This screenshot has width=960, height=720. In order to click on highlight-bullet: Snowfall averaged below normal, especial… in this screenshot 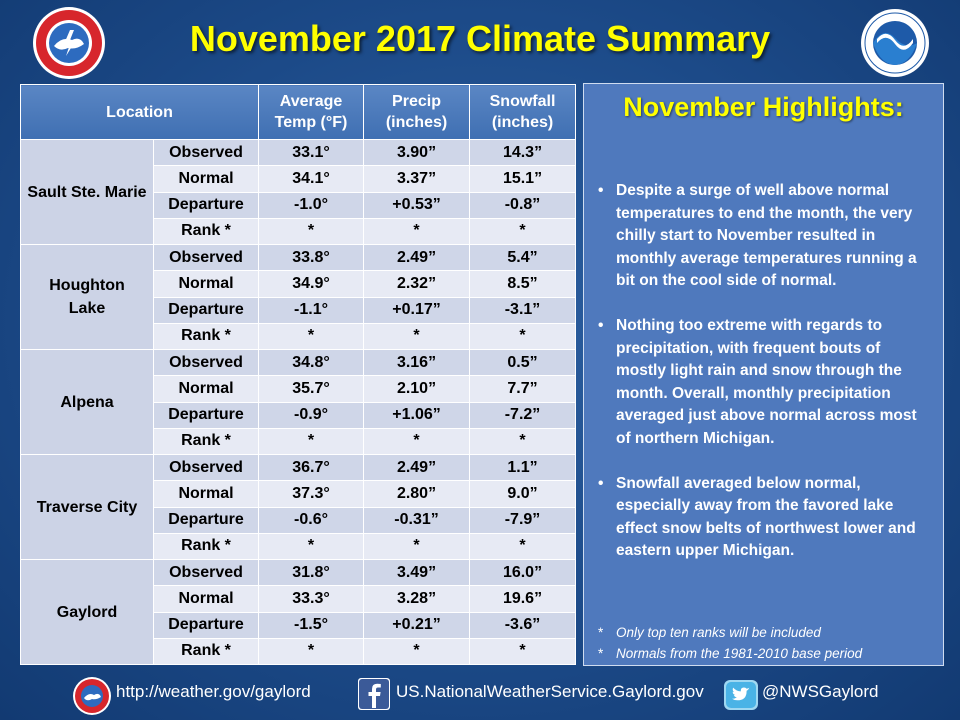, I will do `click(766, 518)`.